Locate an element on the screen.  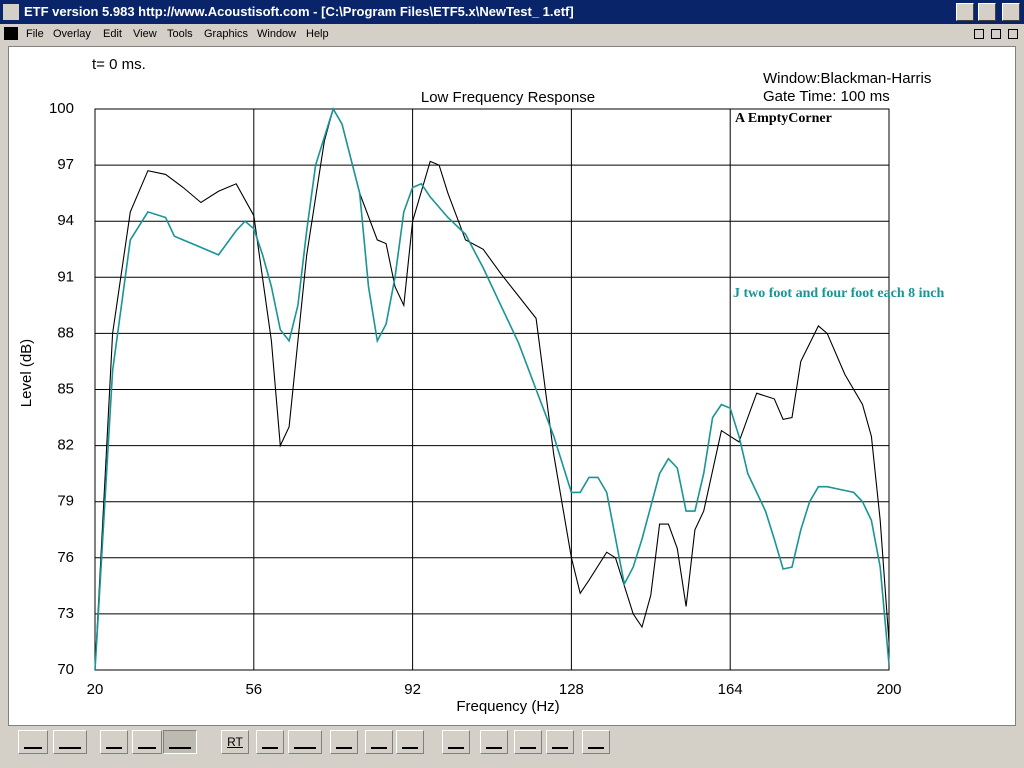
y-tick-label: 94 is located at coordinates (65, 220).